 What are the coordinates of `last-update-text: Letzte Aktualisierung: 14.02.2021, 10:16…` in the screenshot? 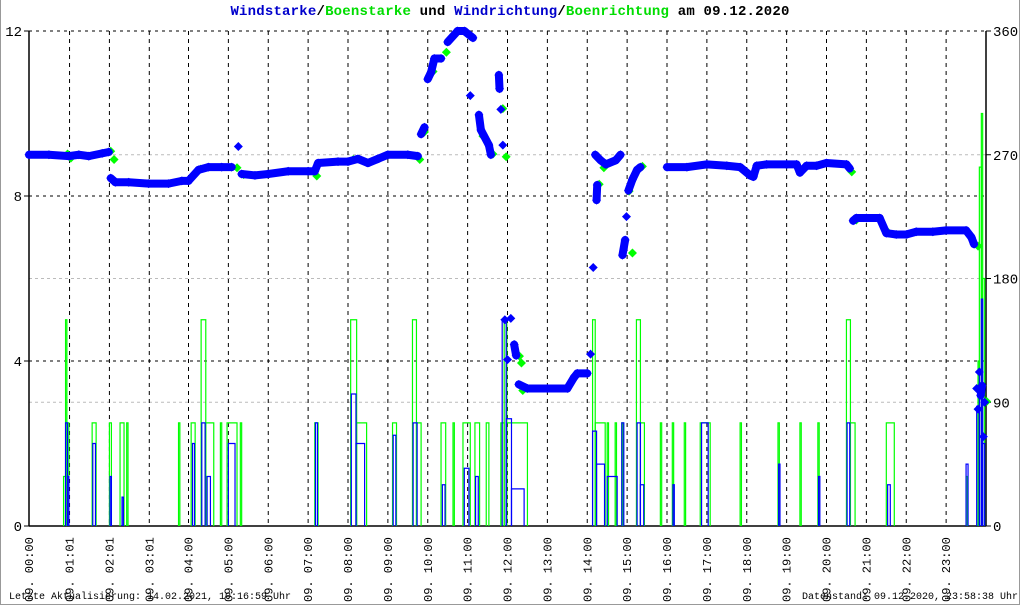 It's located at (150, 597).